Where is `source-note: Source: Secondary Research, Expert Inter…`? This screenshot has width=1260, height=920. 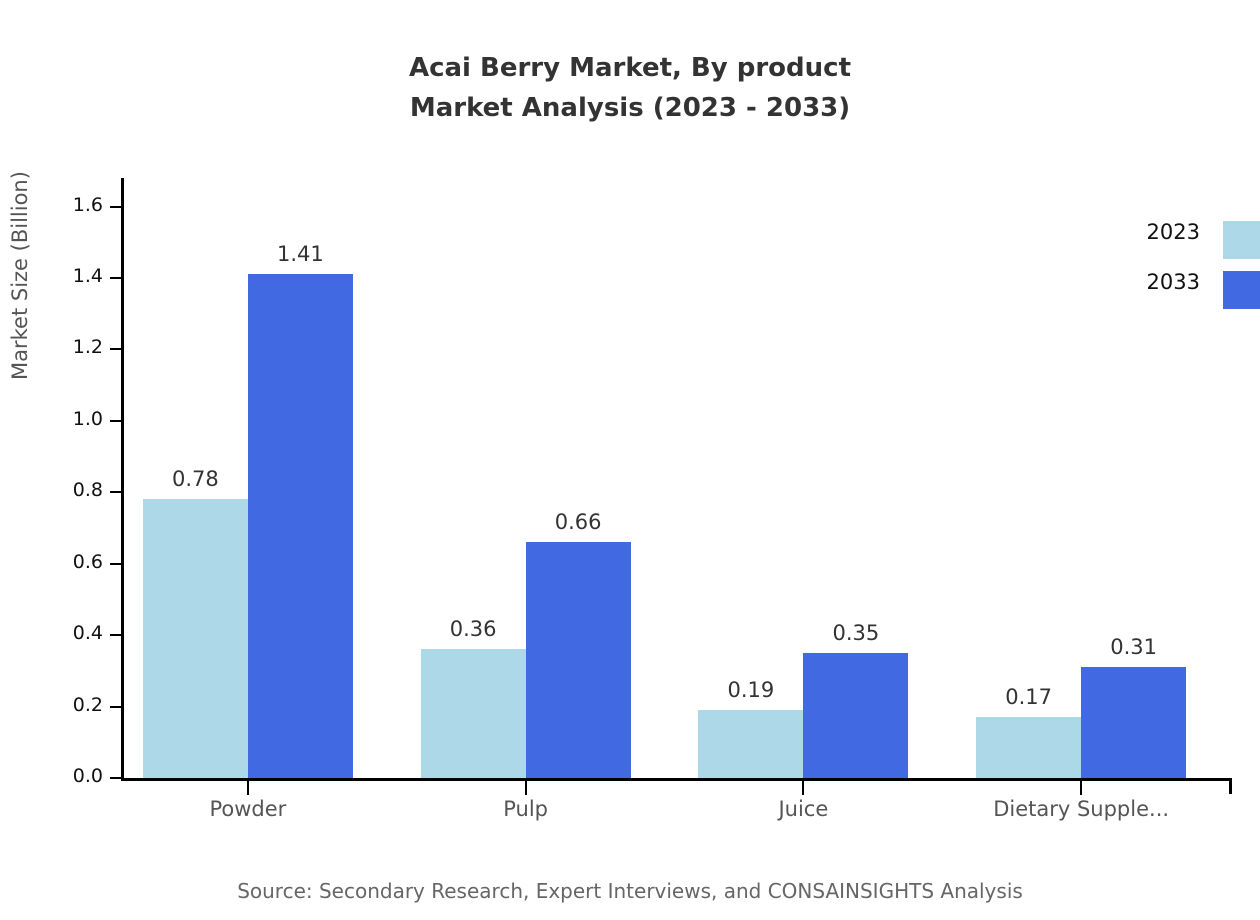
source-note: Source: Secondary Research, Expert Inter… is located at coordinates (630, 891).